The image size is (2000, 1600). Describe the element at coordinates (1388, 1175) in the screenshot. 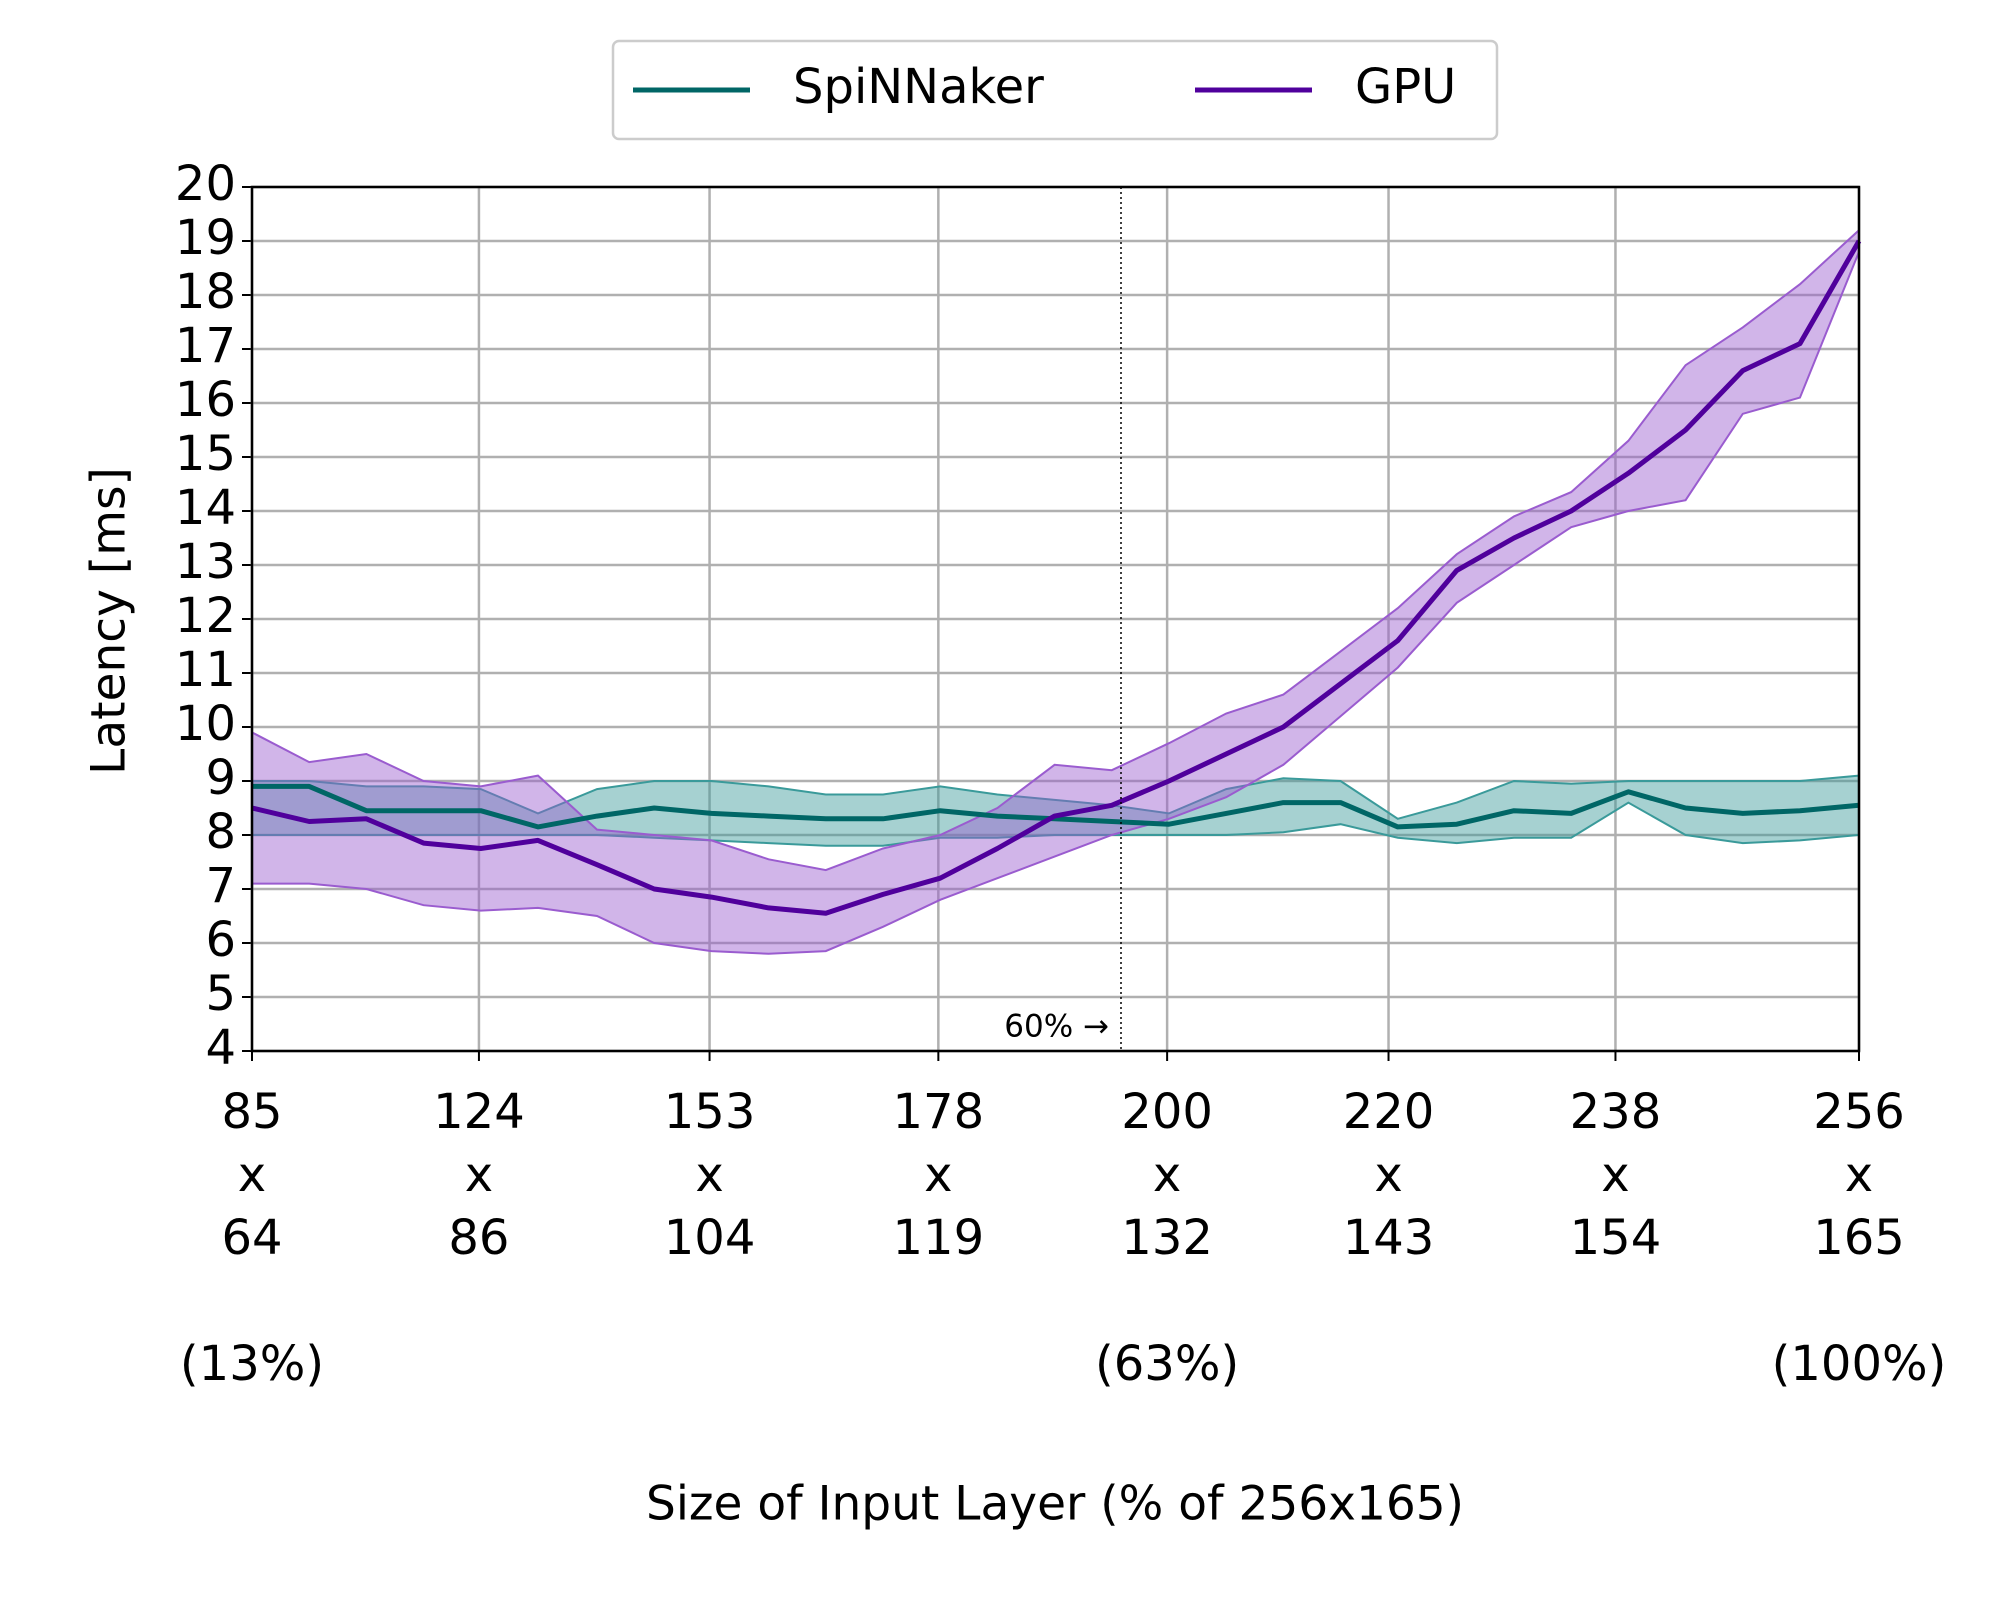

I see `x-tick-label: 220 x 143` at that location.